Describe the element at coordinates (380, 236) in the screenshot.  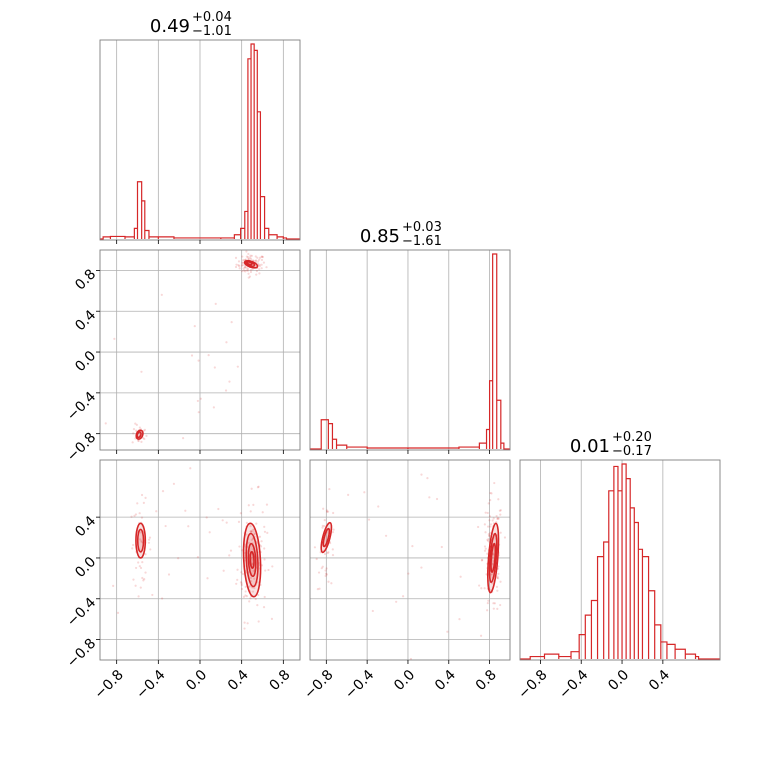
I see `title-median: 0.85` at that location.